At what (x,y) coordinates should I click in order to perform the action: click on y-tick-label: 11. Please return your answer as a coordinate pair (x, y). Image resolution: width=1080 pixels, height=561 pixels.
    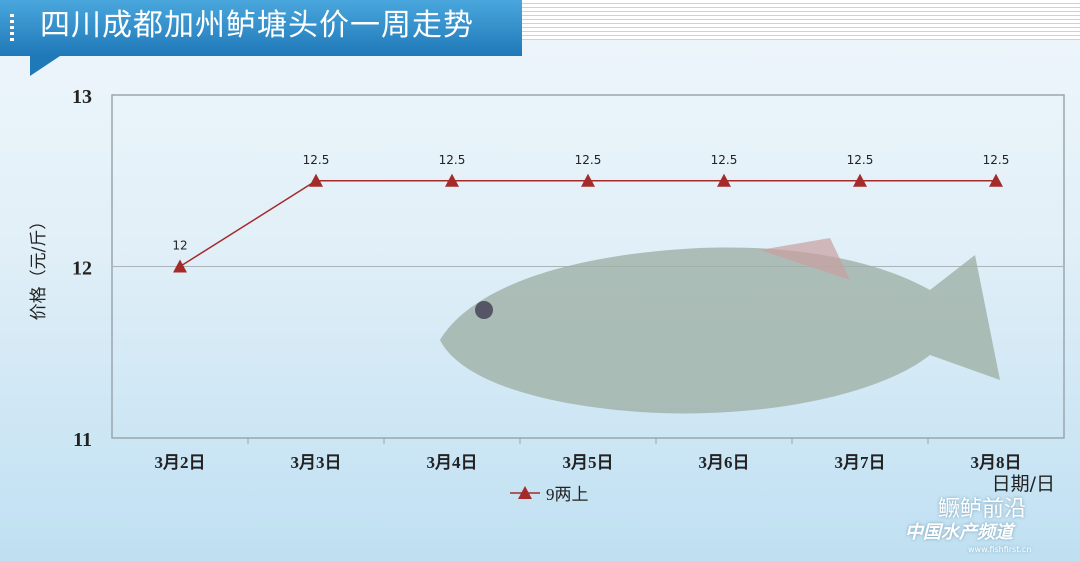
    Looking at the image, I should click on (82, 440).